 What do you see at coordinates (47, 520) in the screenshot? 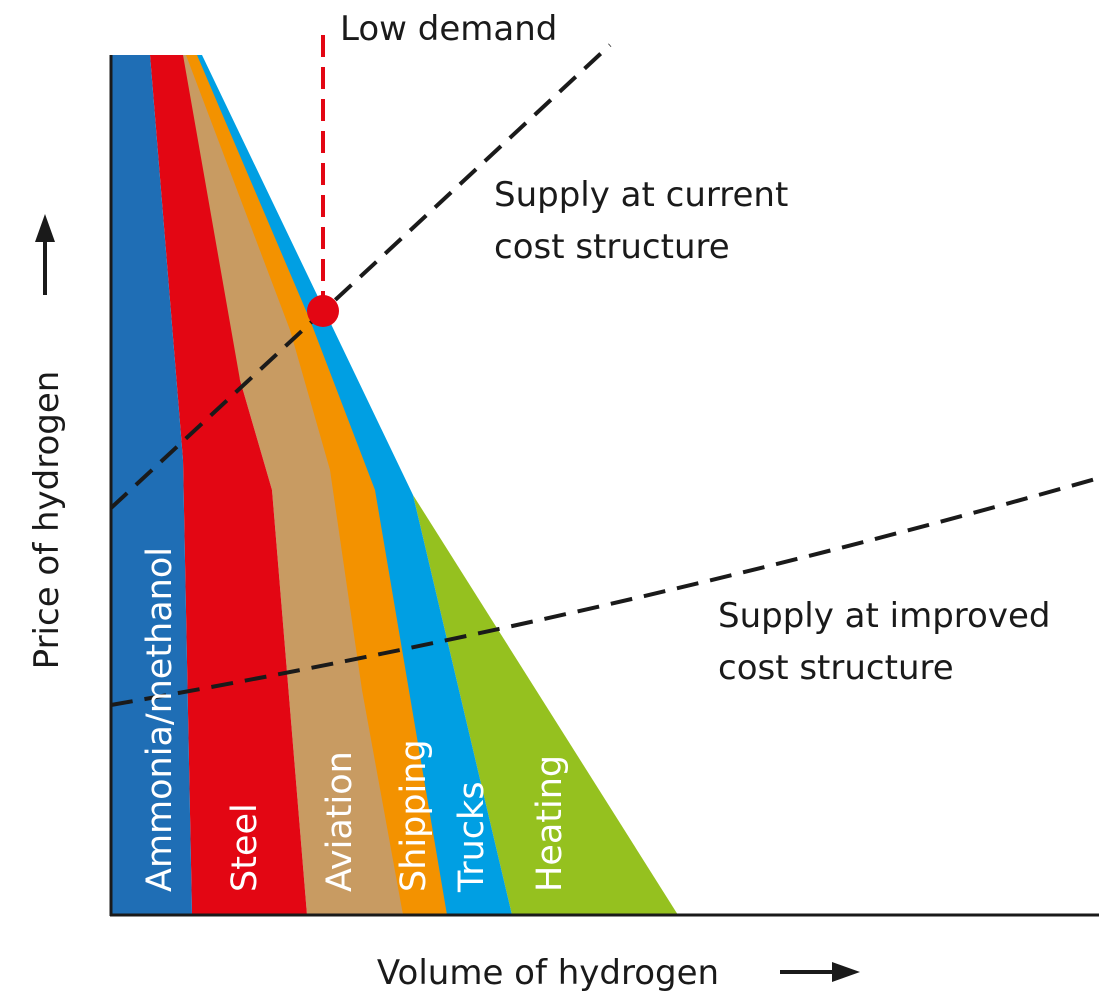
I see `y-axis-label: Price of hydrogen` at bounding box center [47, 520].